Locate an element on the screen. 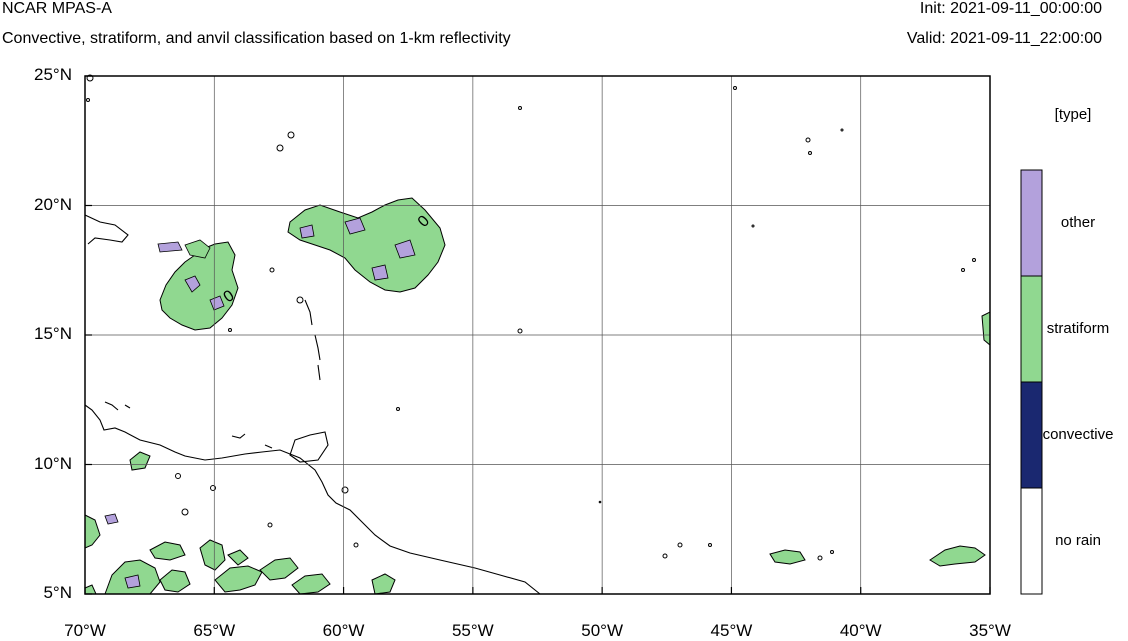 This screenshot has height=641, width=1128. map-title: NCAR MPAS-A is located at coordinates (57, 8).